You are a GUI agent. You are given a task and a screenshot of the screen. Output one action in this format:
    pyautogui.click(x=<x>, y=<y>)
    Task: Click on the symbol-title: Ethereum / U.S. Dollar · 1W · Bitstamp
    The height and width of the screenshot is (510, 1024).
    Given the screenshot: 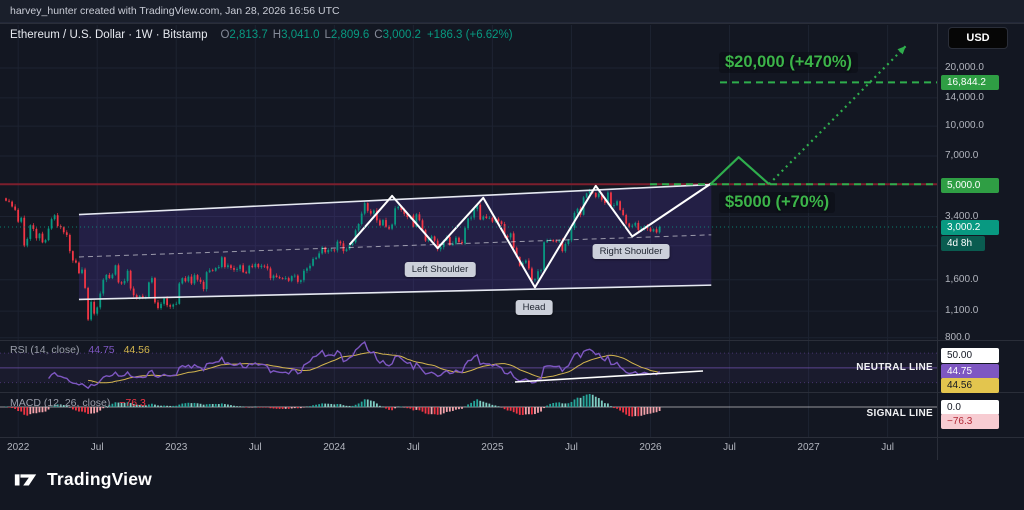 What is the action you would take?
    pyautogui.click(x=109, y=35)
    